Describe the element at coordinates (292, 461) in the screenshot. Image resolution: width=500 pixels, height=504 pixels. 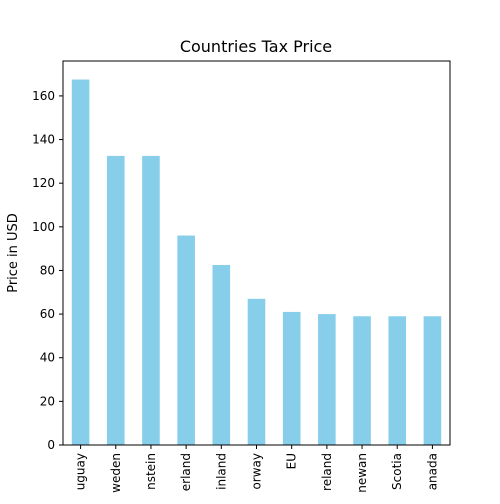
I see `x-tick-label: EU` at that location.